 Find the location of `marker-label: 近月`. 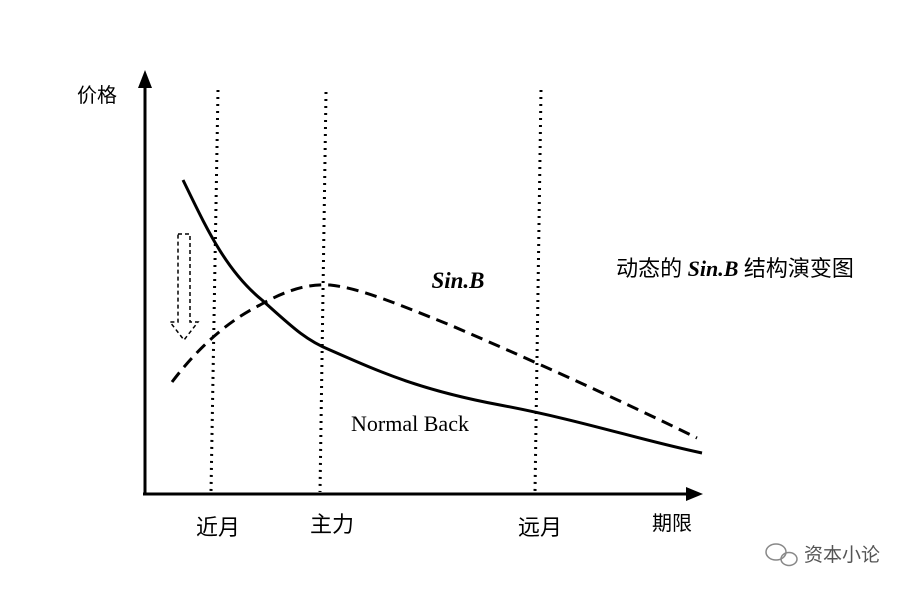

marker-label: 近月 is located at coordinates (218, 528).